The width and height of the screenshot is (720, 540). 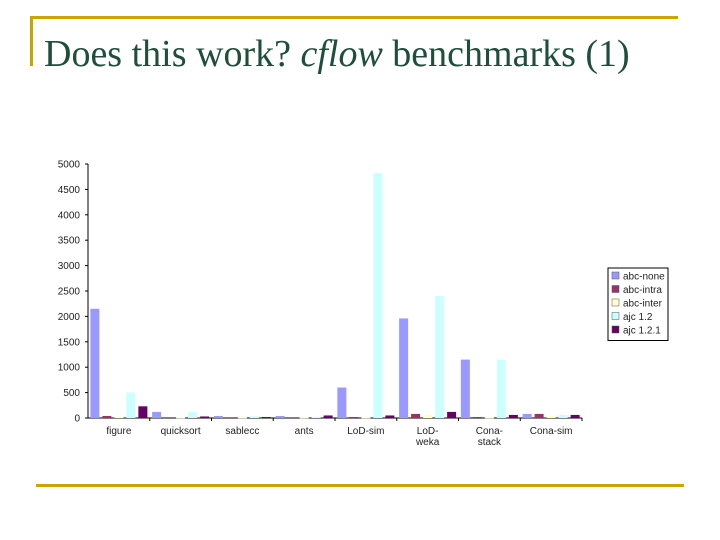 What do you see at coordinates (642, 290) in the screenshot?
I see `legend-label: abc-intra` at bounding box center [642, 290].